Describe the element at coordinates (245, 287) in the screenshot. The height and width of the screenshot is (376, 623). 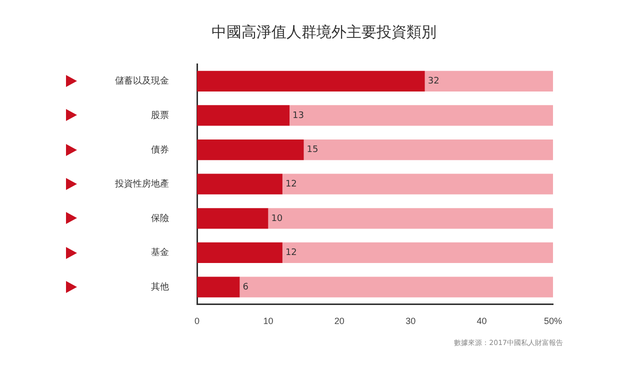
I see `data-label: 6` at that location.